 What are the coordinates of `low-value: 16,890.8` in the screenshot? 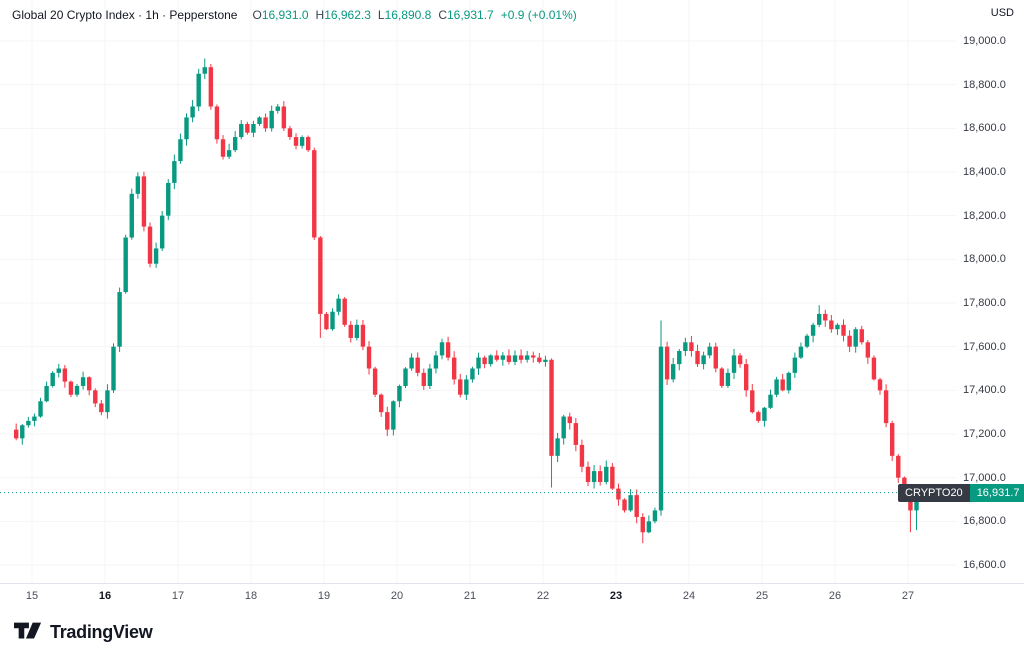 It's located at (408, 15).